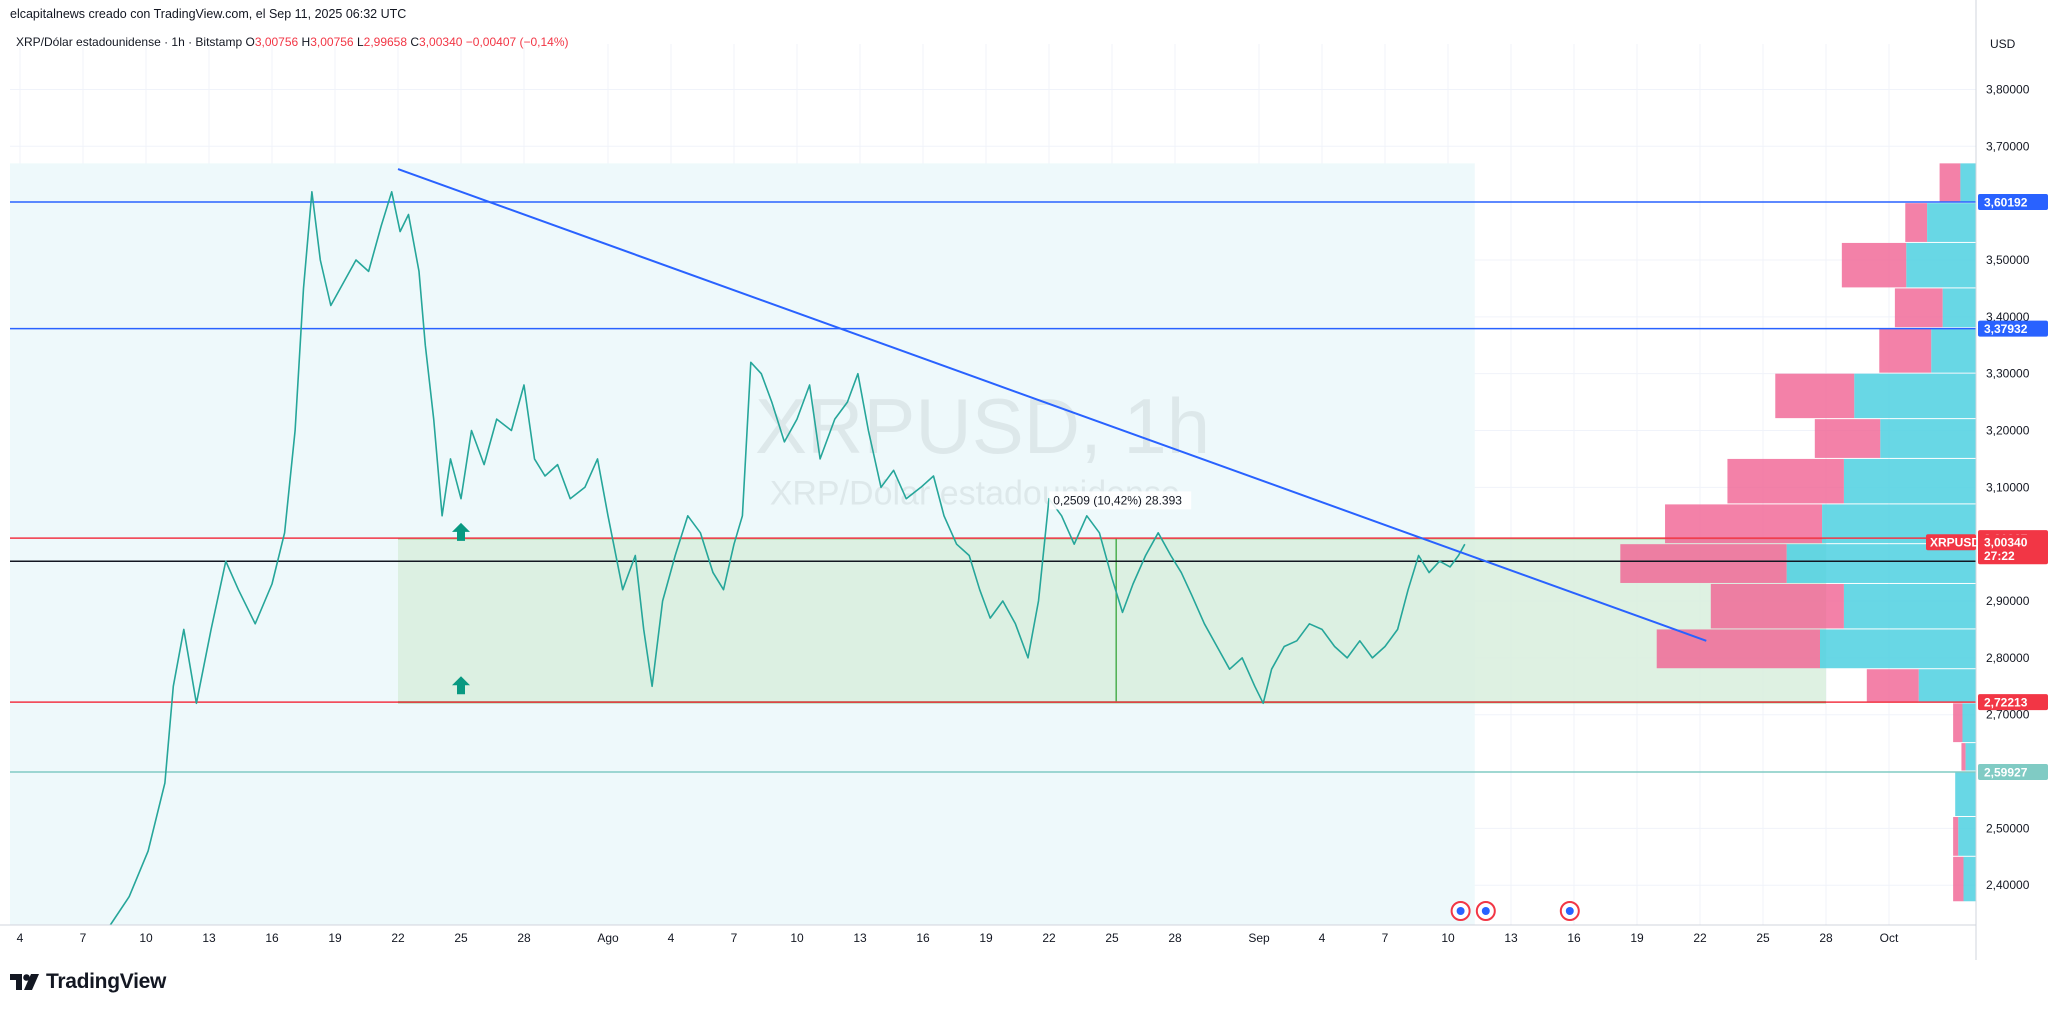 The height and width of the screenshot is (1014, 2048). Describe the element at coordinates (2008, 487) in the screenshot. I see `y-tick-label: 3,10000` at that location.